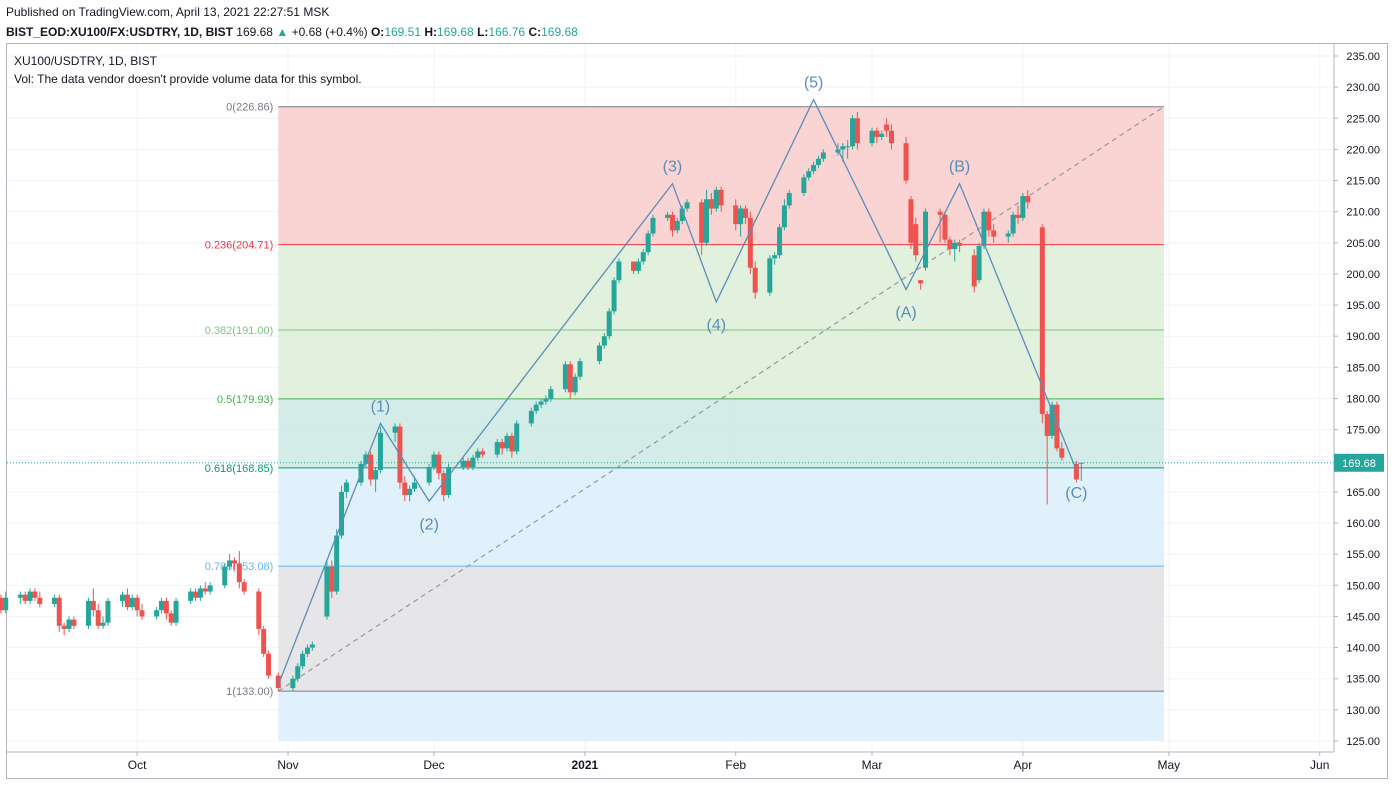  Describe the element at coordinates (1363, 617) in the screenshot. I see `y-tick-label: 145.00` at that location.